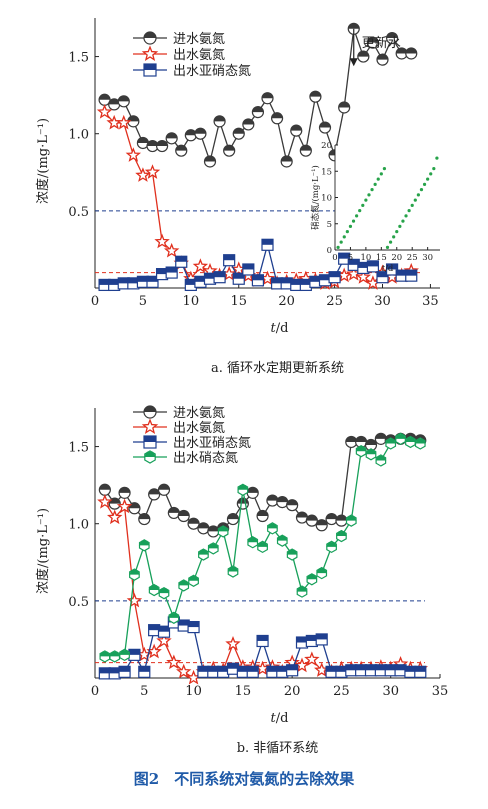  Describe the element at coordinates (193, 691) in the screenshot. I see `panel-b-x-tick-label: 10` at that location.